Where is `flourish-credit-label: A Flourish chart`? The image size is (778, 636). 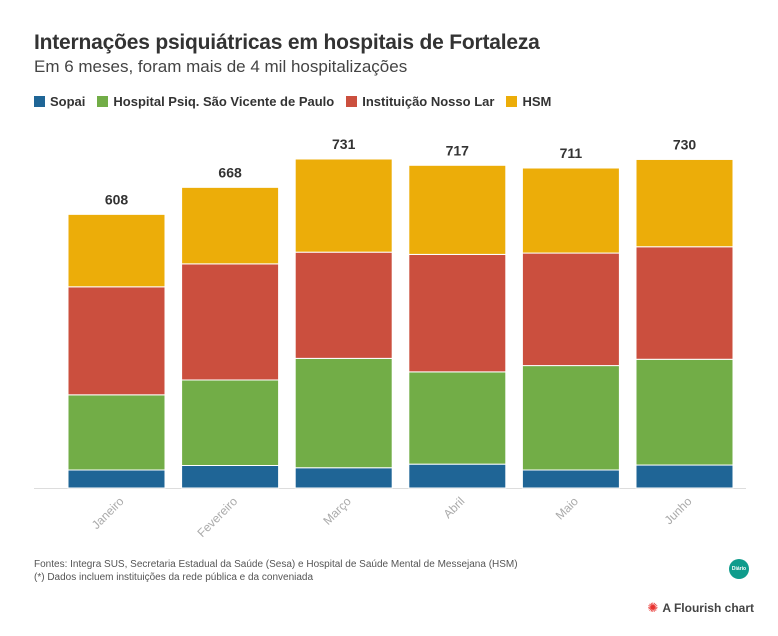
flourish-credit-label: A Flourish chart is located at coordinates (708, 608).